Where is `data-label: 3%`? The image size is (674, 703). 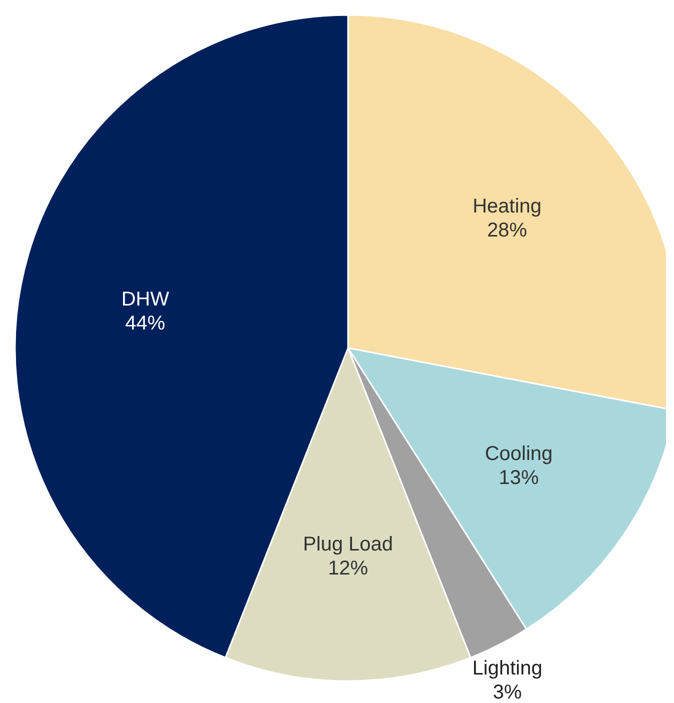
data-label: 3% is located at coordinates (507, 692).